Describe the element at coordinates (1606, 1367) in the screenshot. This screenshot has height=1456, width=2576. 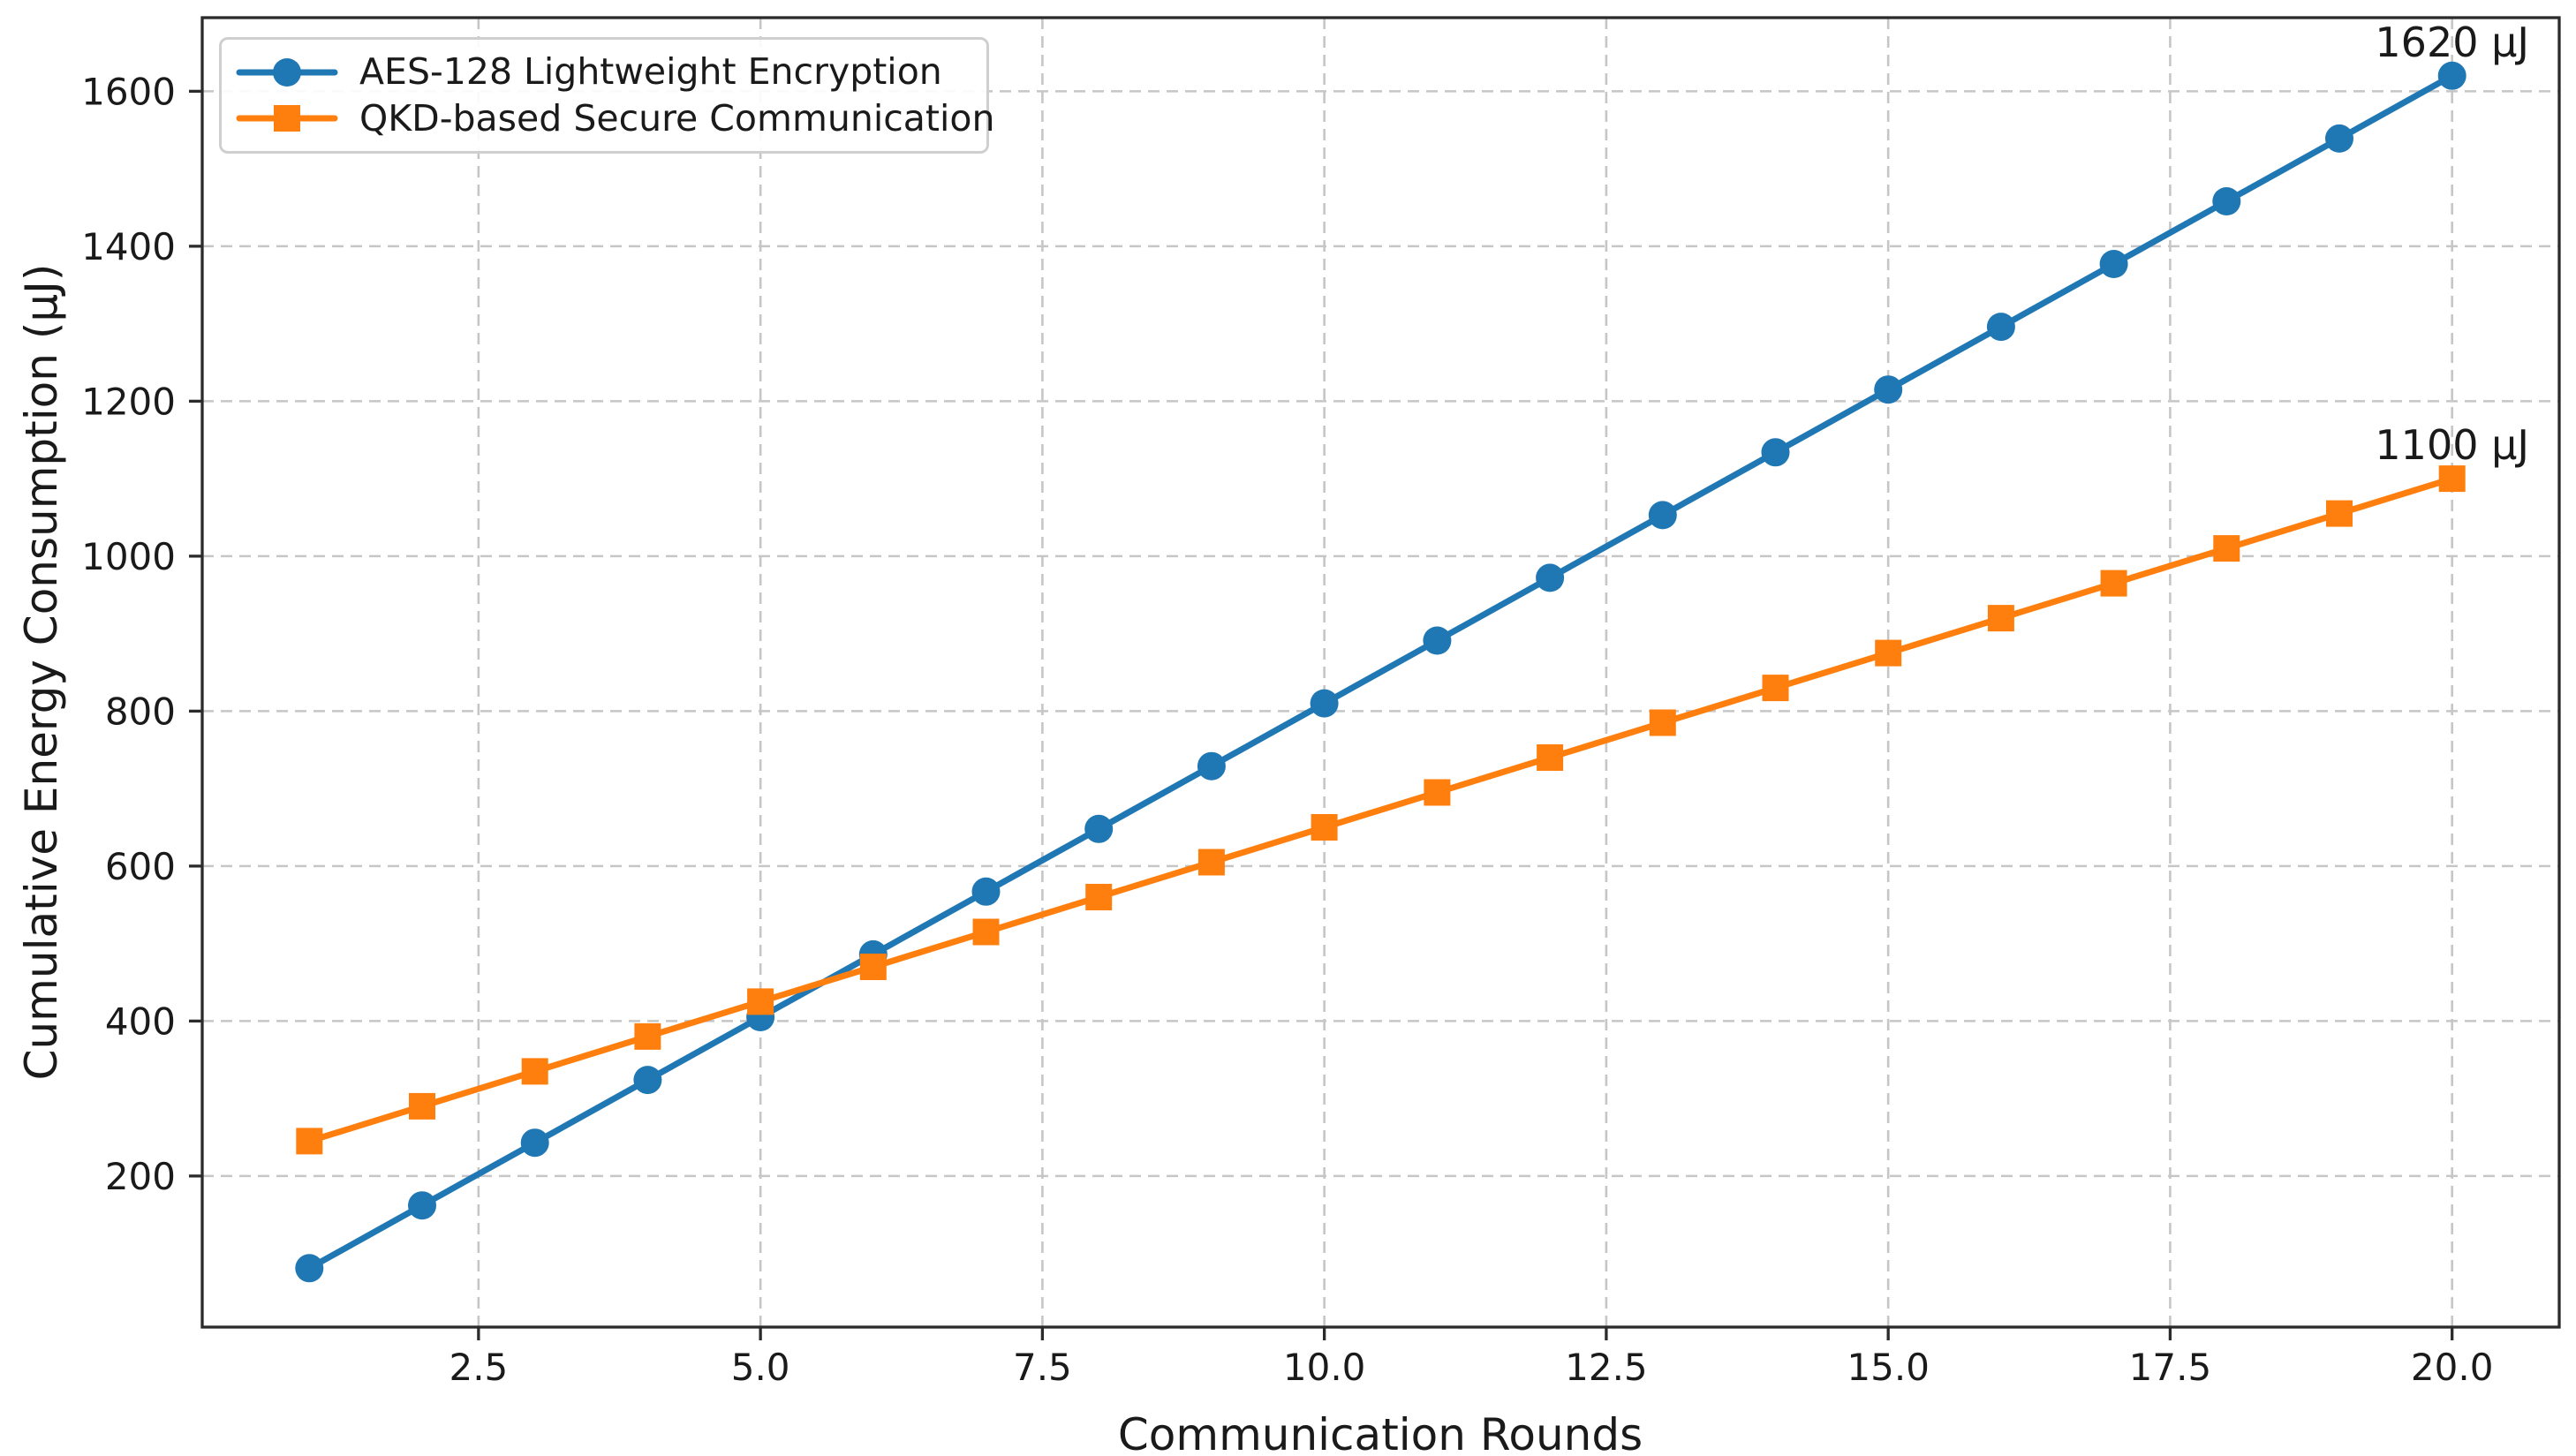
I see `x-tick-label: 12.5` at that location.